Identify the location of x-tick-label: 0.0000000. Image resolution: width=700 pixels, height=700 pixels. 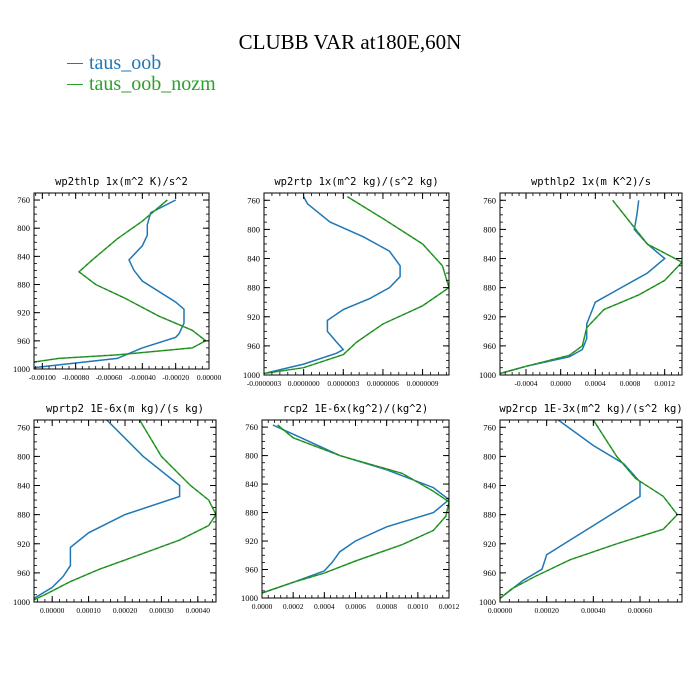
(304, 383).